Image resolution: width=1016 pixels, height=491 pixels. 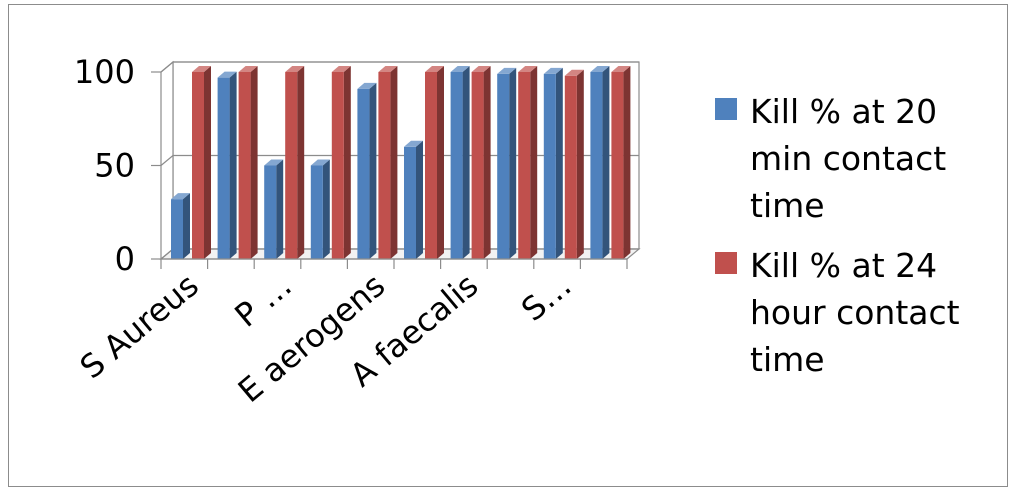 I want to click on y-tick-label: 0, so click(x=125, y=259).